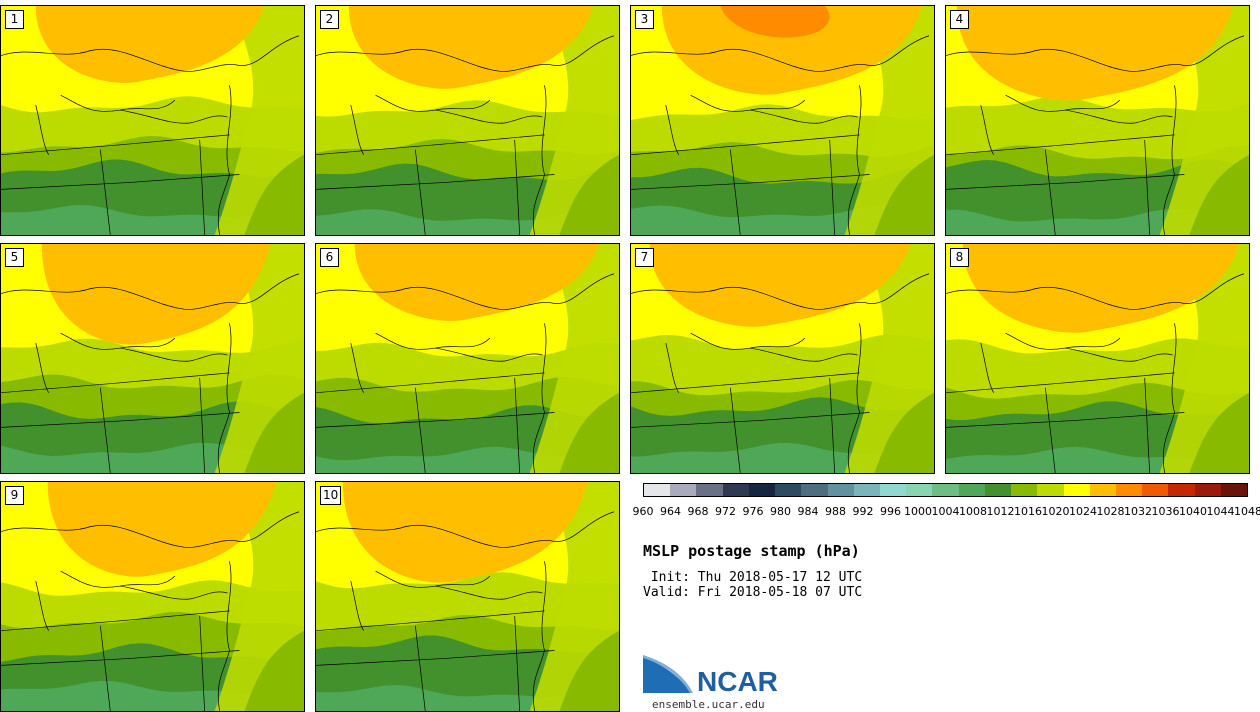 Image resolution: width=1260 pixels, height=712 pixels. I want to click on chart-title: MSLP postage stamp (hPa), so click(751, 551).